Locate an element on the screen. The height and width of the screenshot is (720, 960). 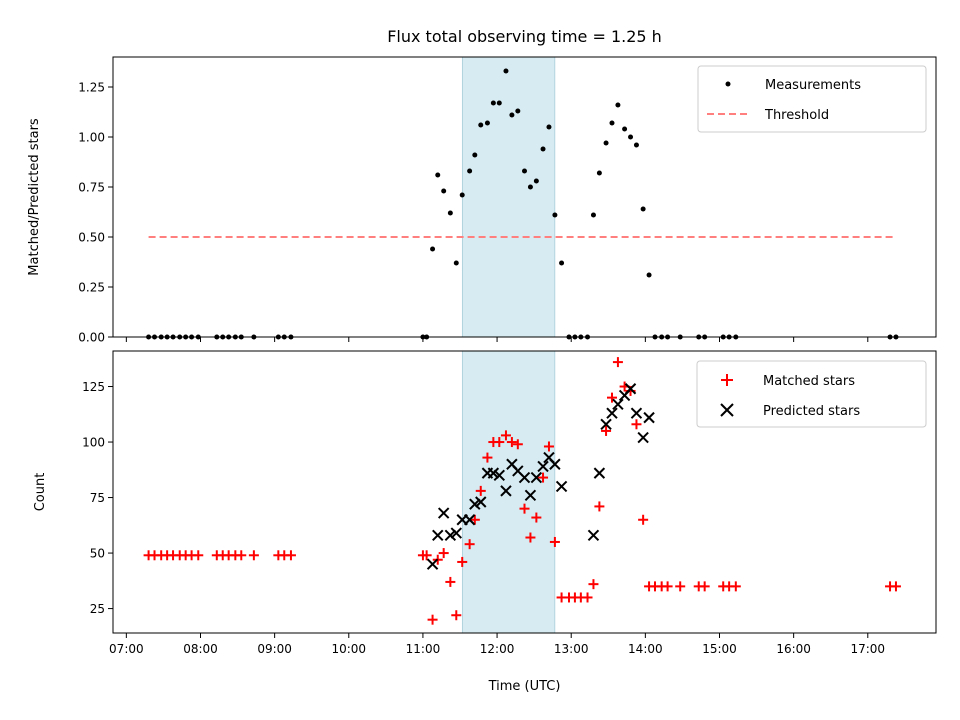
bot-ytick-label: 25 is located at coordinates (97, 609).